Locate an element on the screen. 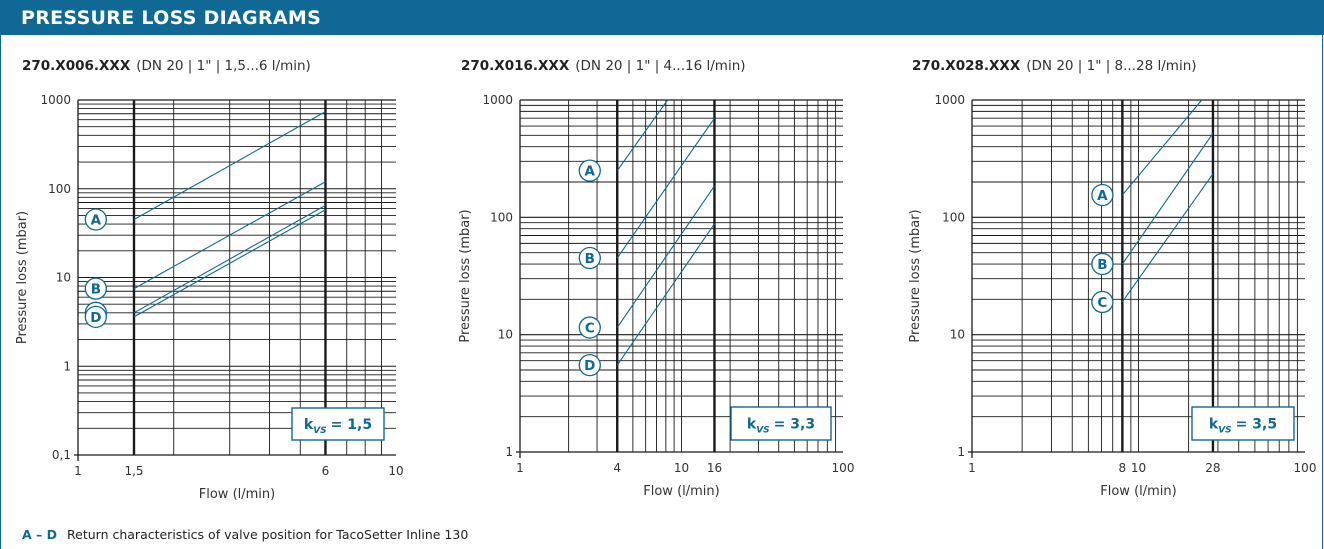  chart-3-series-label-c: C is located at coordinates (1102, 303).